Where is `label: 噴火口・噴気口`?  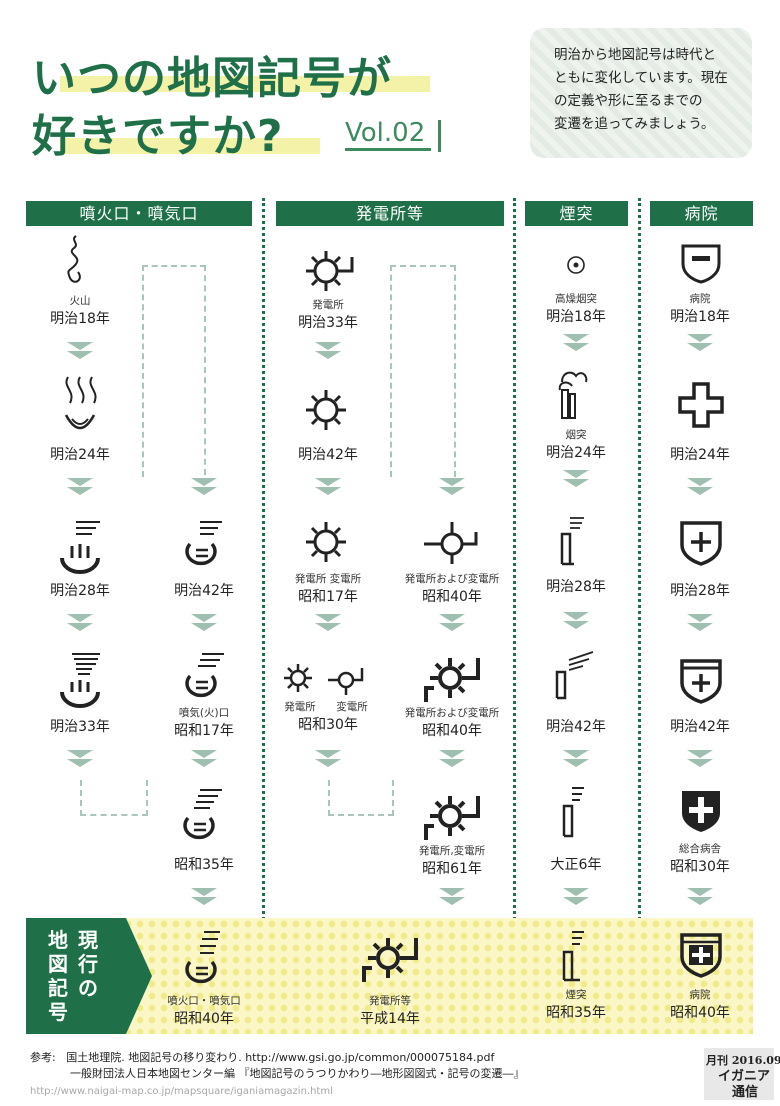
label: 噴火口・噴気口 is located at coordinates (204, 1001).